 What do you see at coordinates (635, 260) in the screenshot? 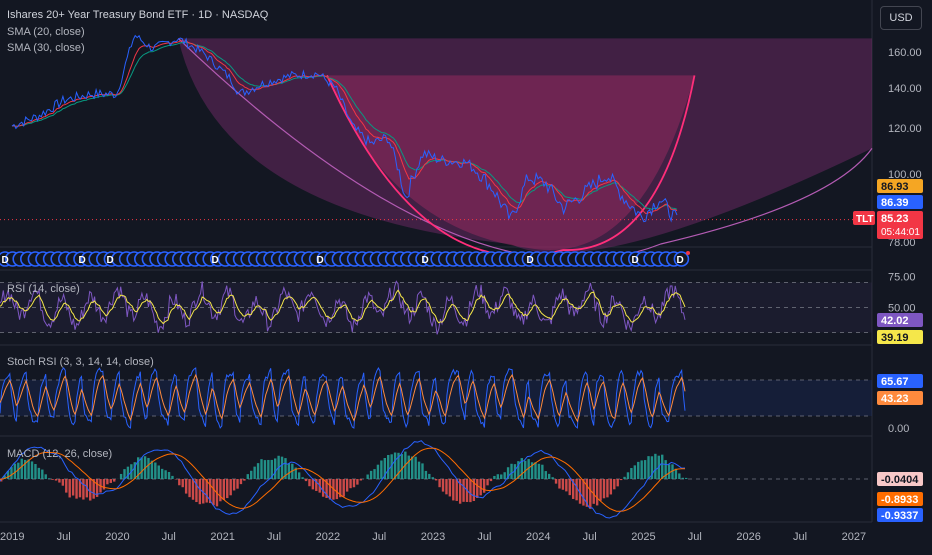
I see `dividend-label-7: D` at bounding box center [635, 260].